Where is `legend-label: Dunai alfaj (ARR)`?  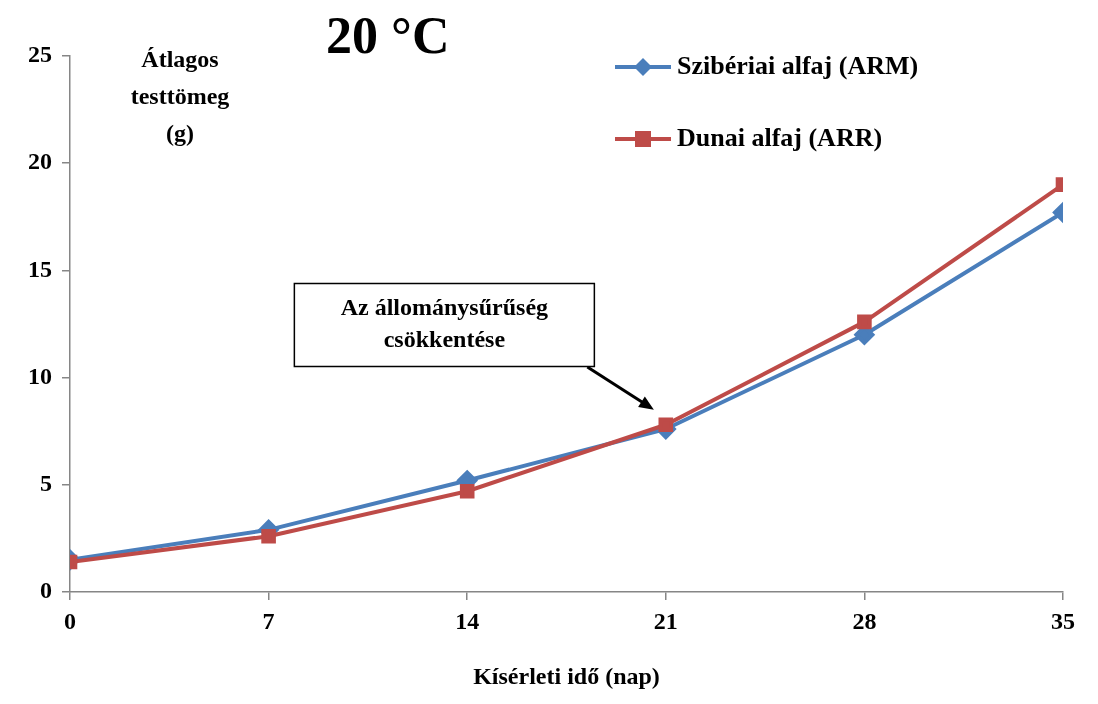 legend-label: Dunai alfaj (ARR) is located at coordinates (780, 137).